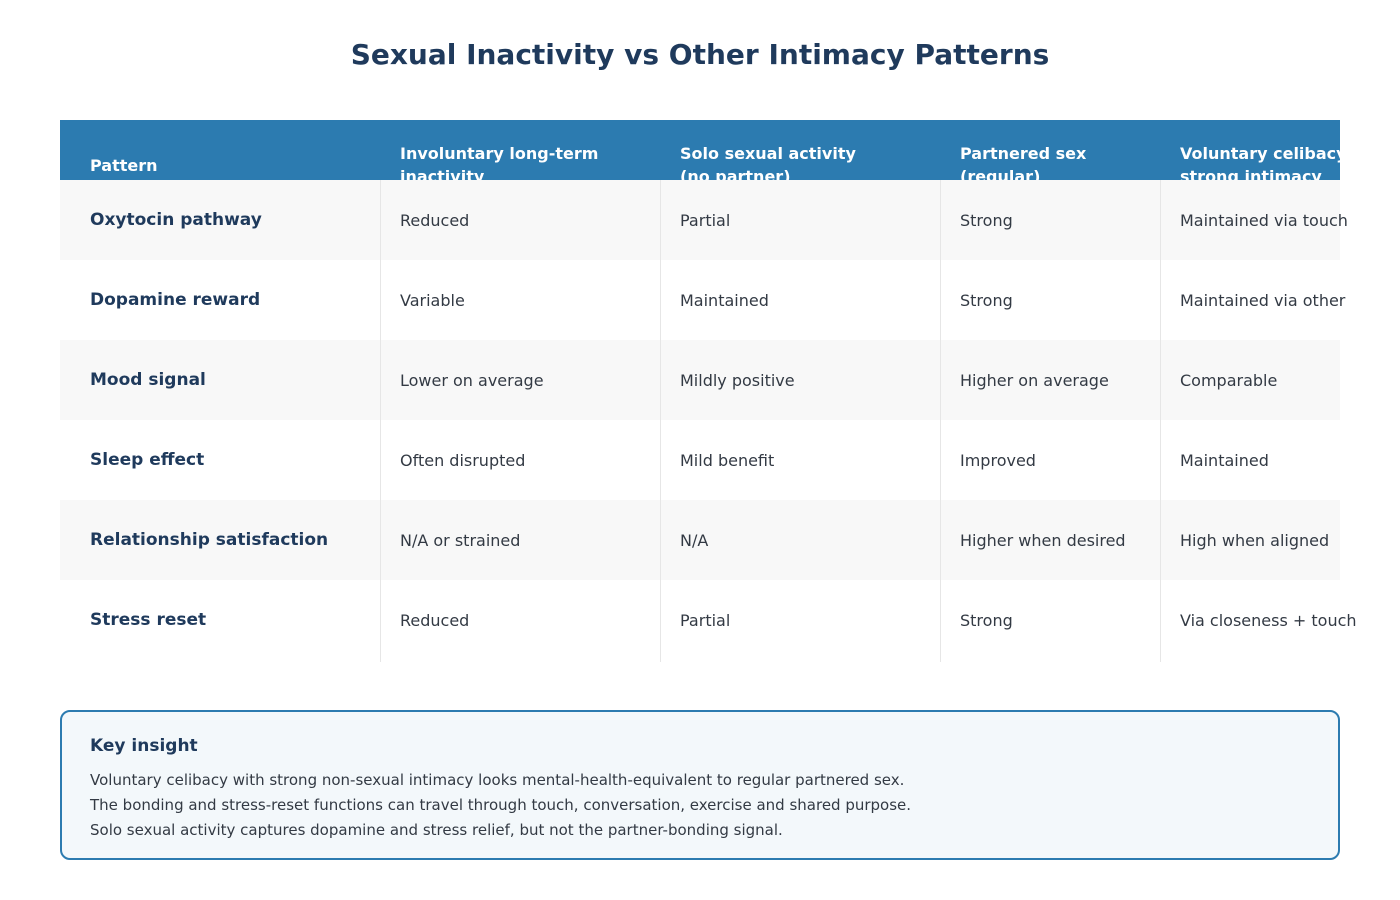 The width and height of the screenshot is (1400, 900). Describe the element at coordinates (432, 300) in the screenshot. I see `table-cell: Variable` at that location.